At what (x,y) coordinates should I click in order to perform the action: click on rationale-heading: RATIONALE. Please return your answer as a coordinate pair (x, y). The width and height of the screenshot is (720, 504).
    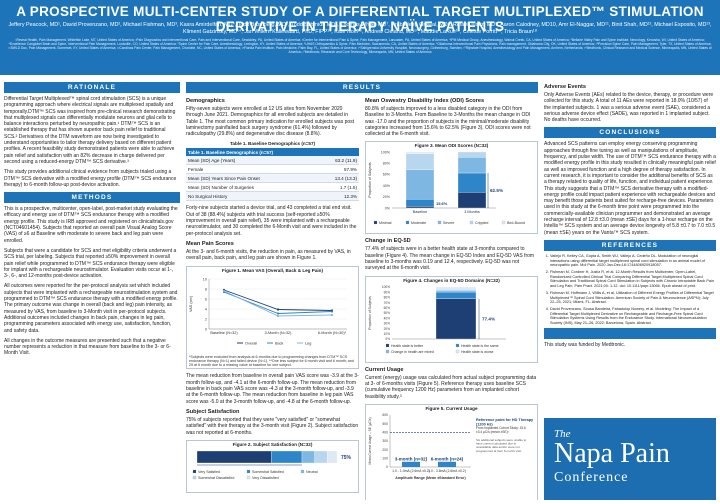
    Looking at the image, I should click on (92, 87).